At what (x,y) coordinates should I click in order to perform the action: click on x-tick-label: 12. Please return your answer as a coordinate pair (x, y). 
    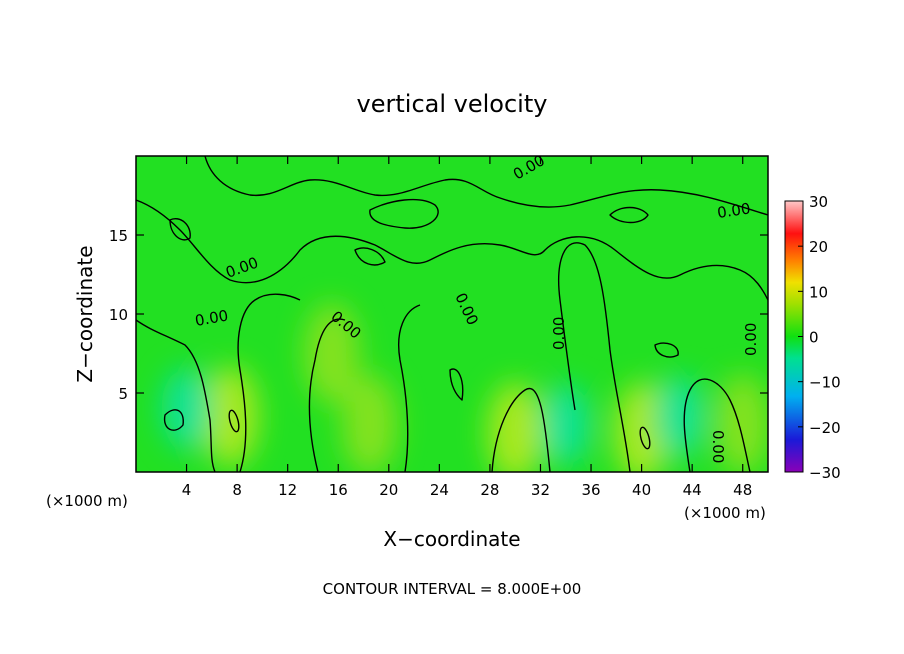
    Looking at the image, I should click on (287, 490).